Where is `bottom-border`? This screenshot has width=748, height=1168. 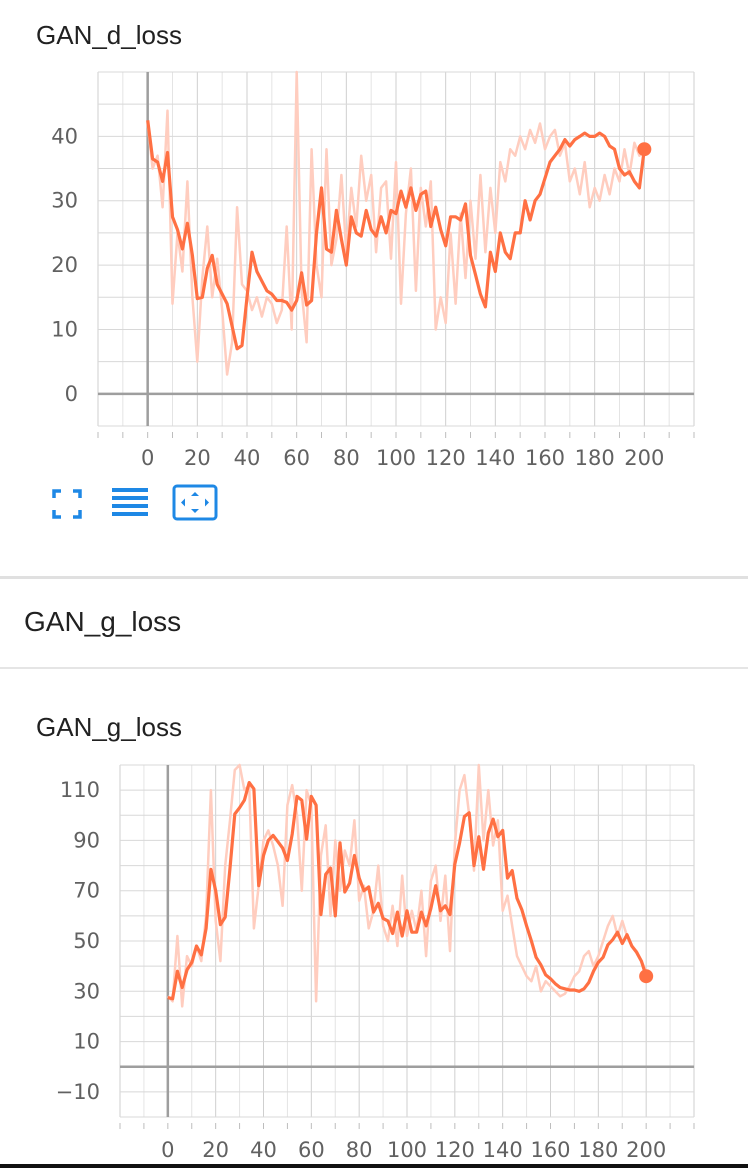 bottom-border is located at coordinates (374, 1166).